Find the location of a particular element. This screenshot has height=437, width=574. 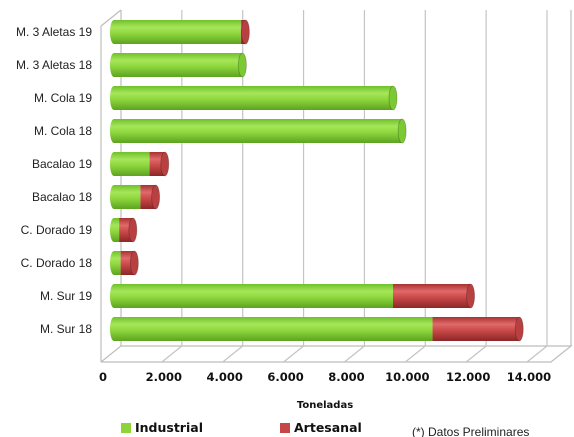

x-tick-label: 2.000 is located at coordinates (164, 377).